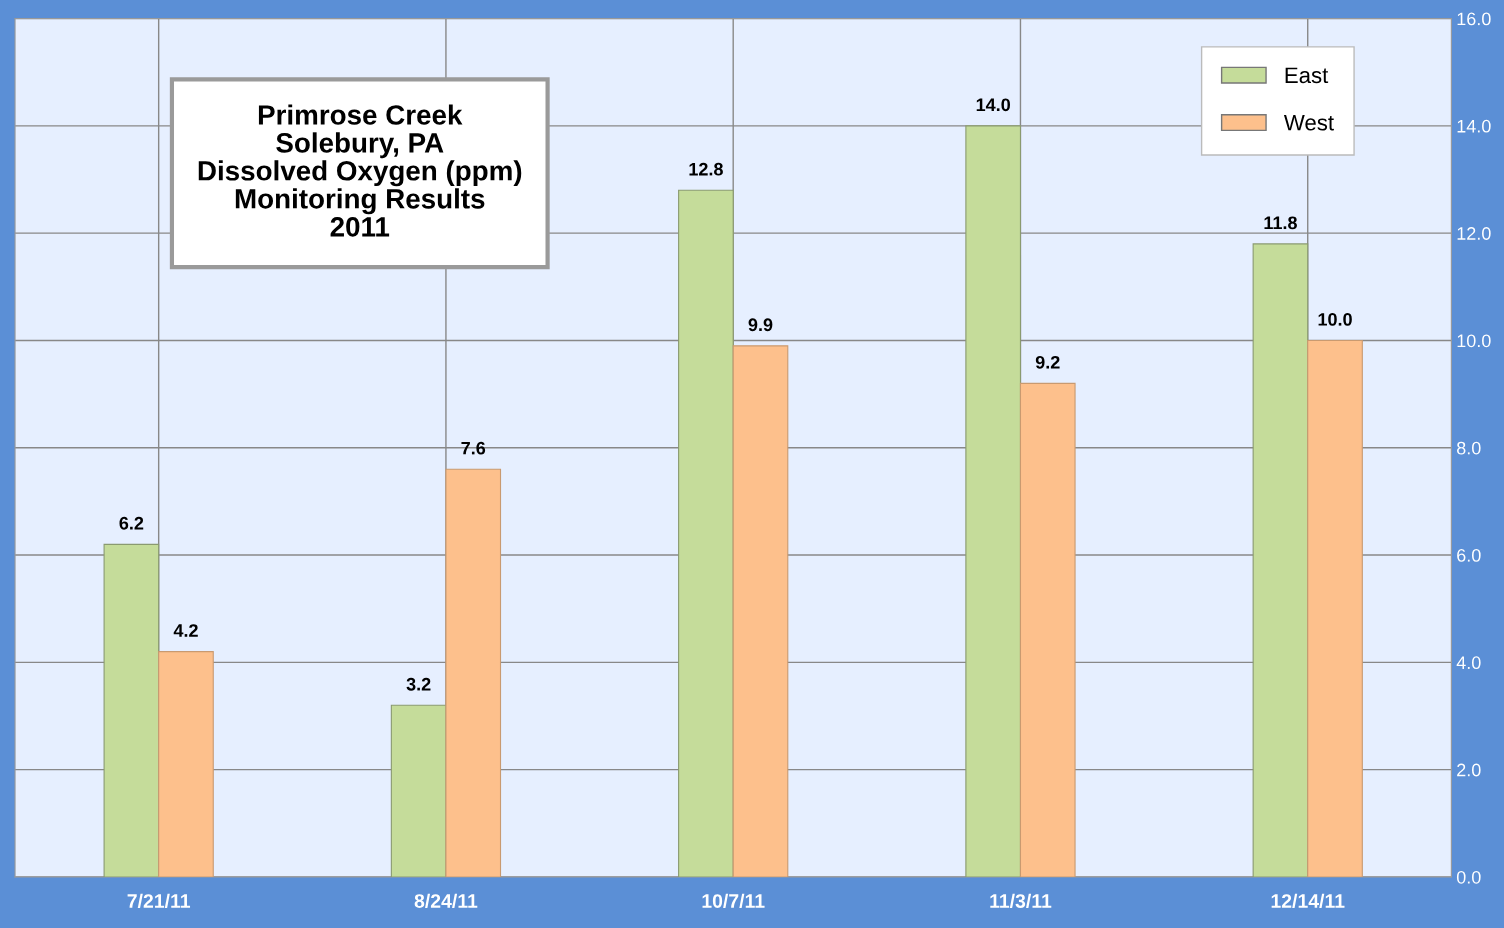  What do you see at coordinates (159, 901) in the screenshot?
I see `x-tick-label: 7/21/11` at bounding box center [159, 901].